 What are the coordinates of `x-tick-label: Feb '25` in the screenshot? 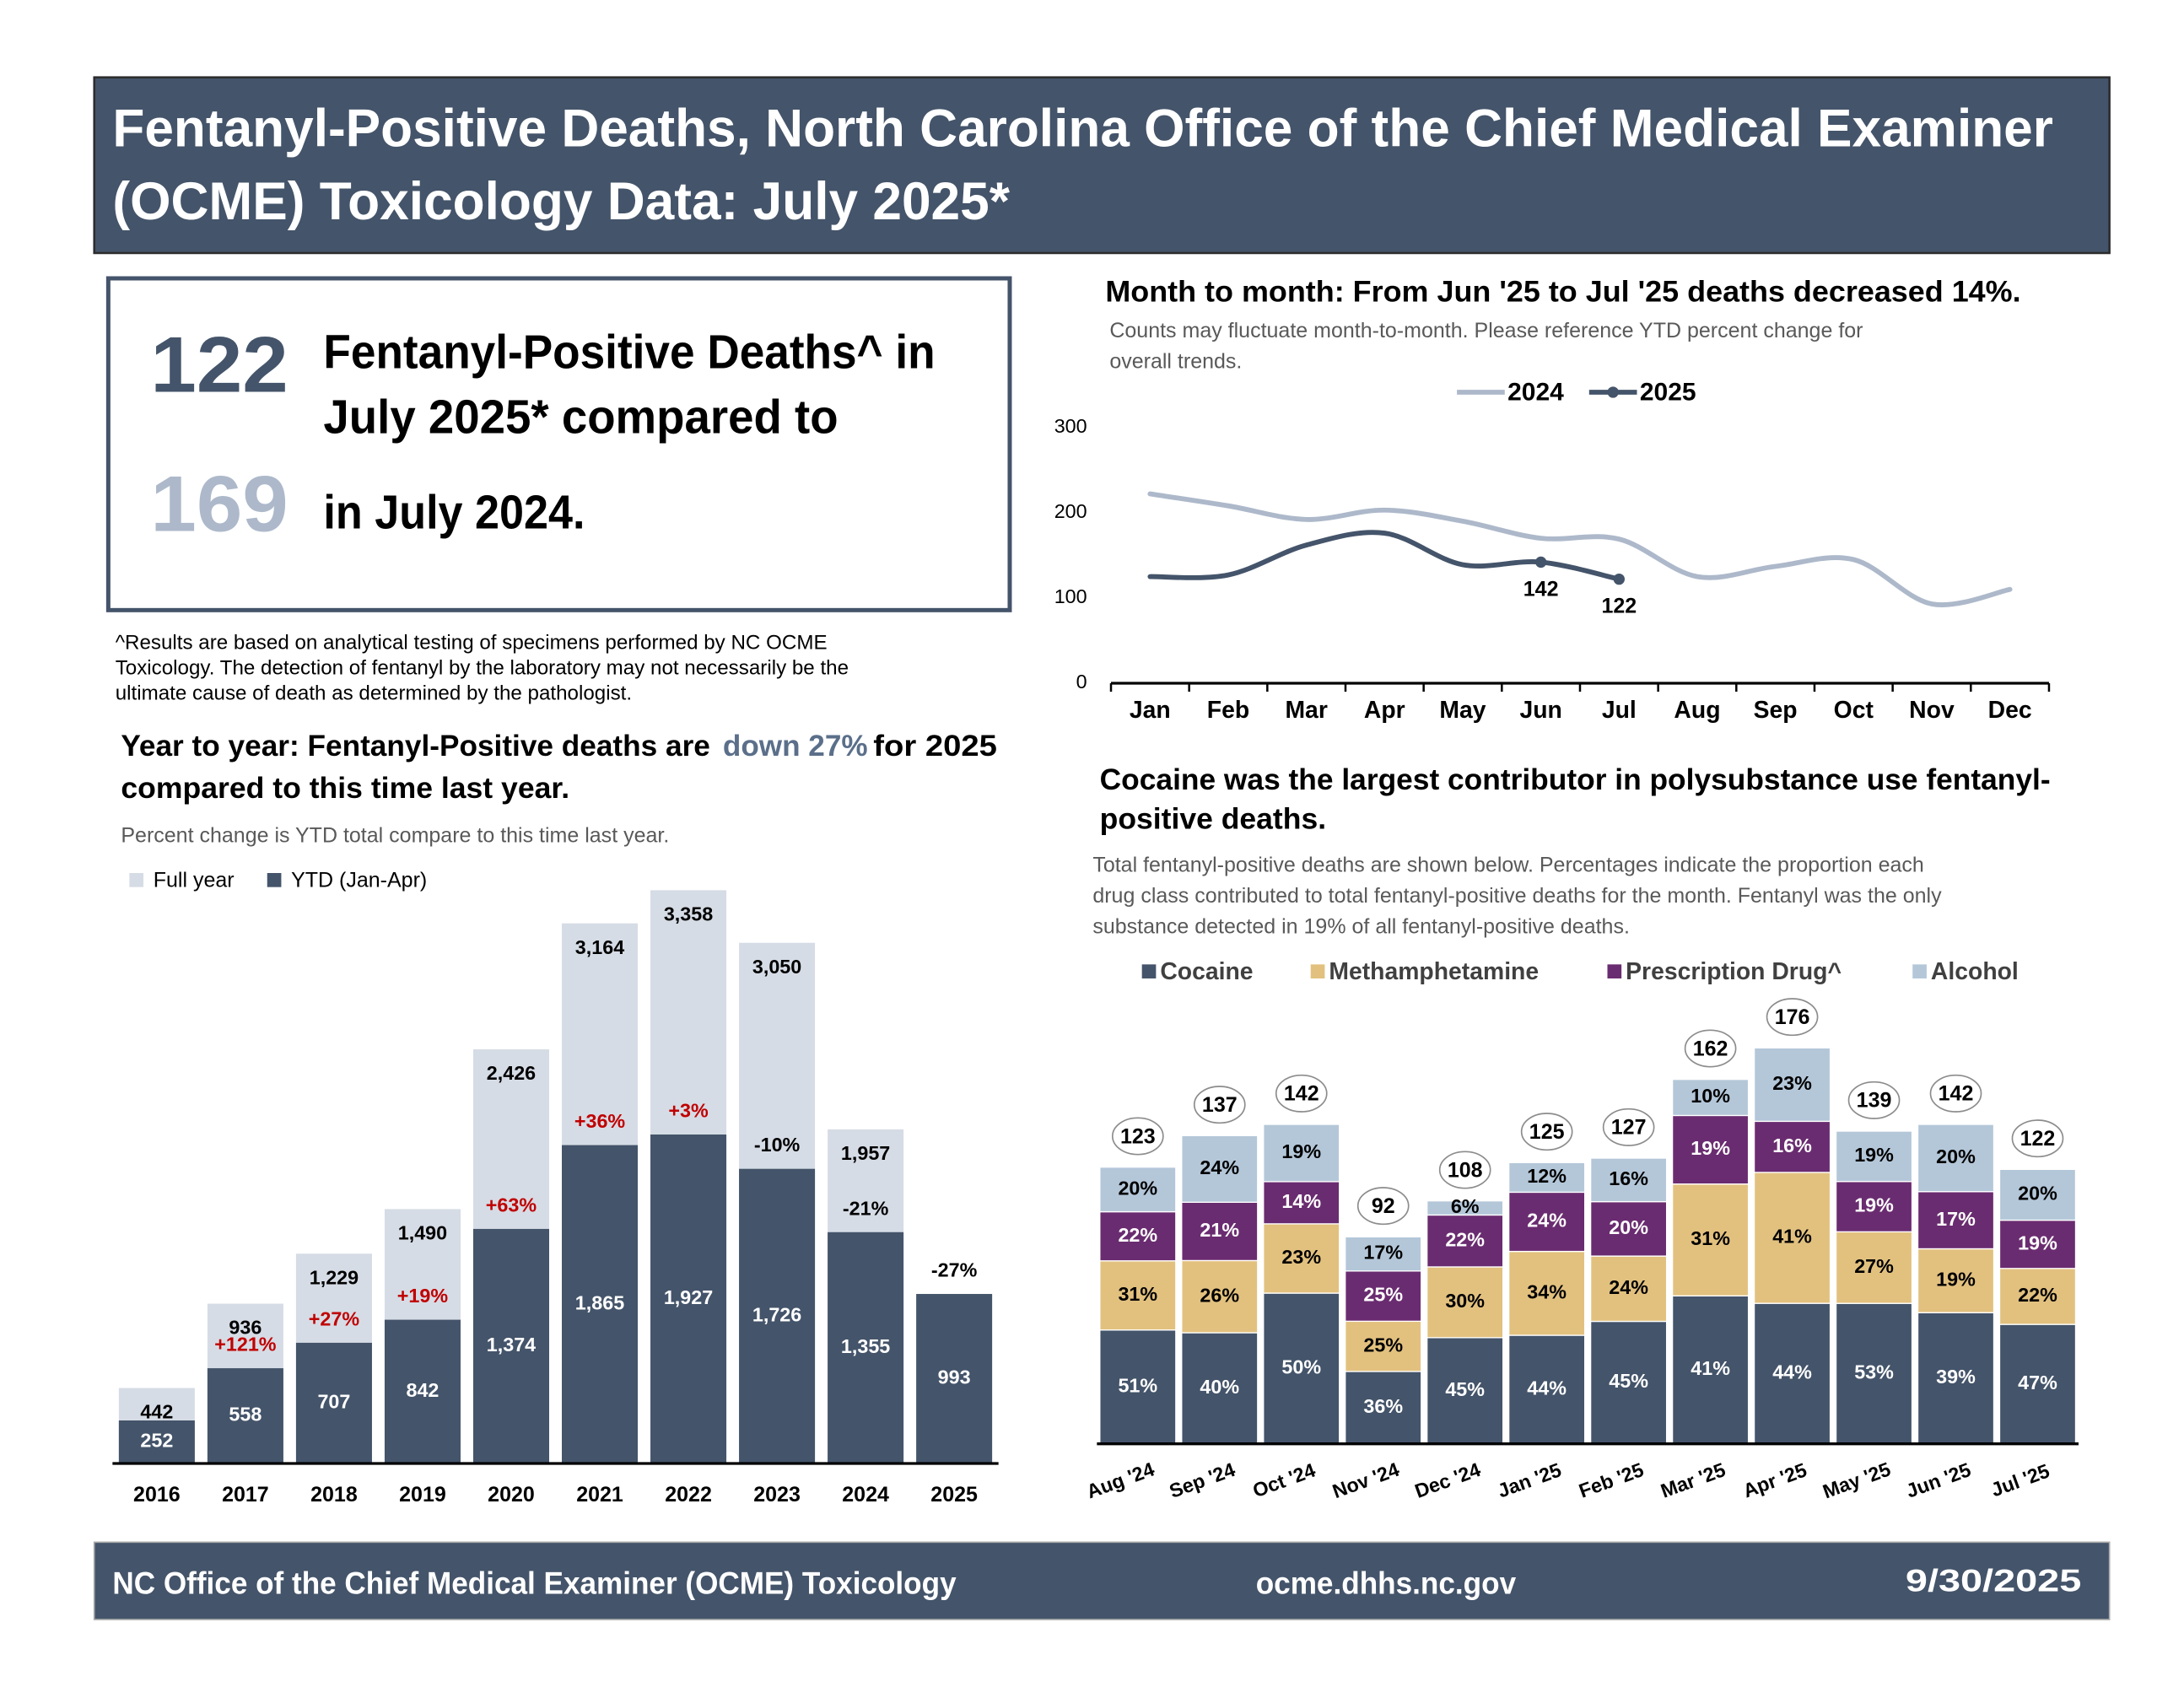 It's located at (1612, 1480).